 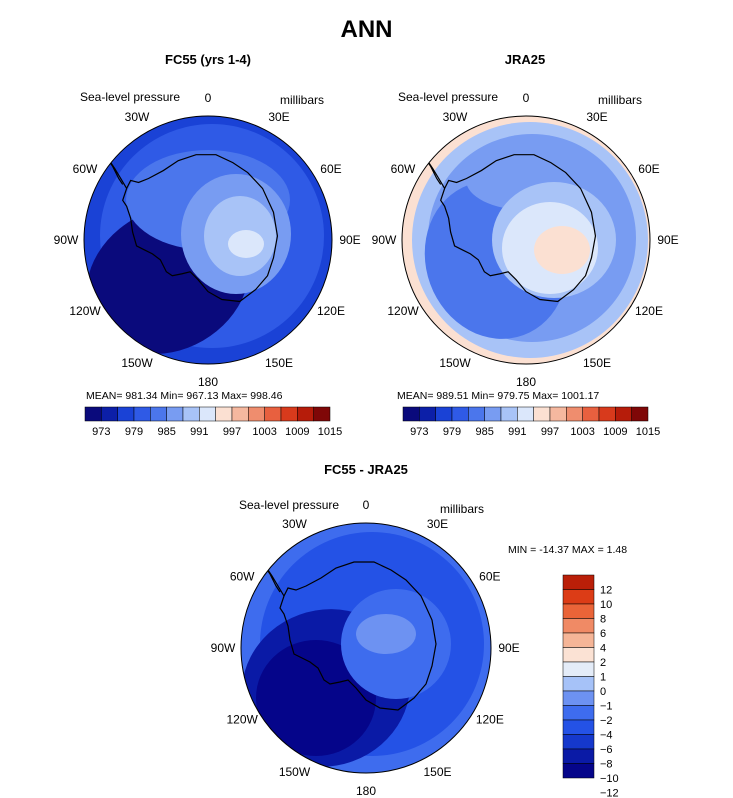 I want to click on units-label-fc55: millibars, so click(x=302, y=100).